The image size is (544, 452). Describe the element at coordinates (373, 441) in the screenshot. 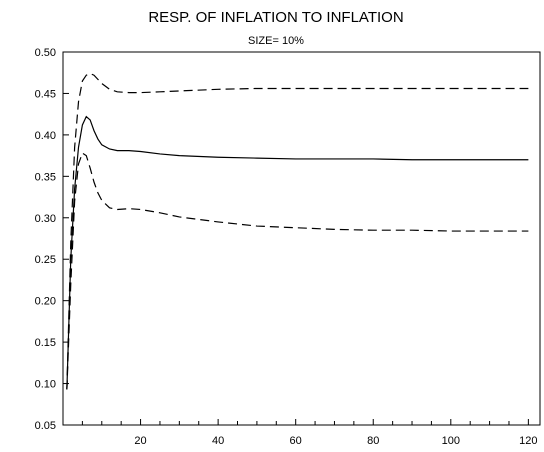

I see `x-tick-label: 80` at that location.